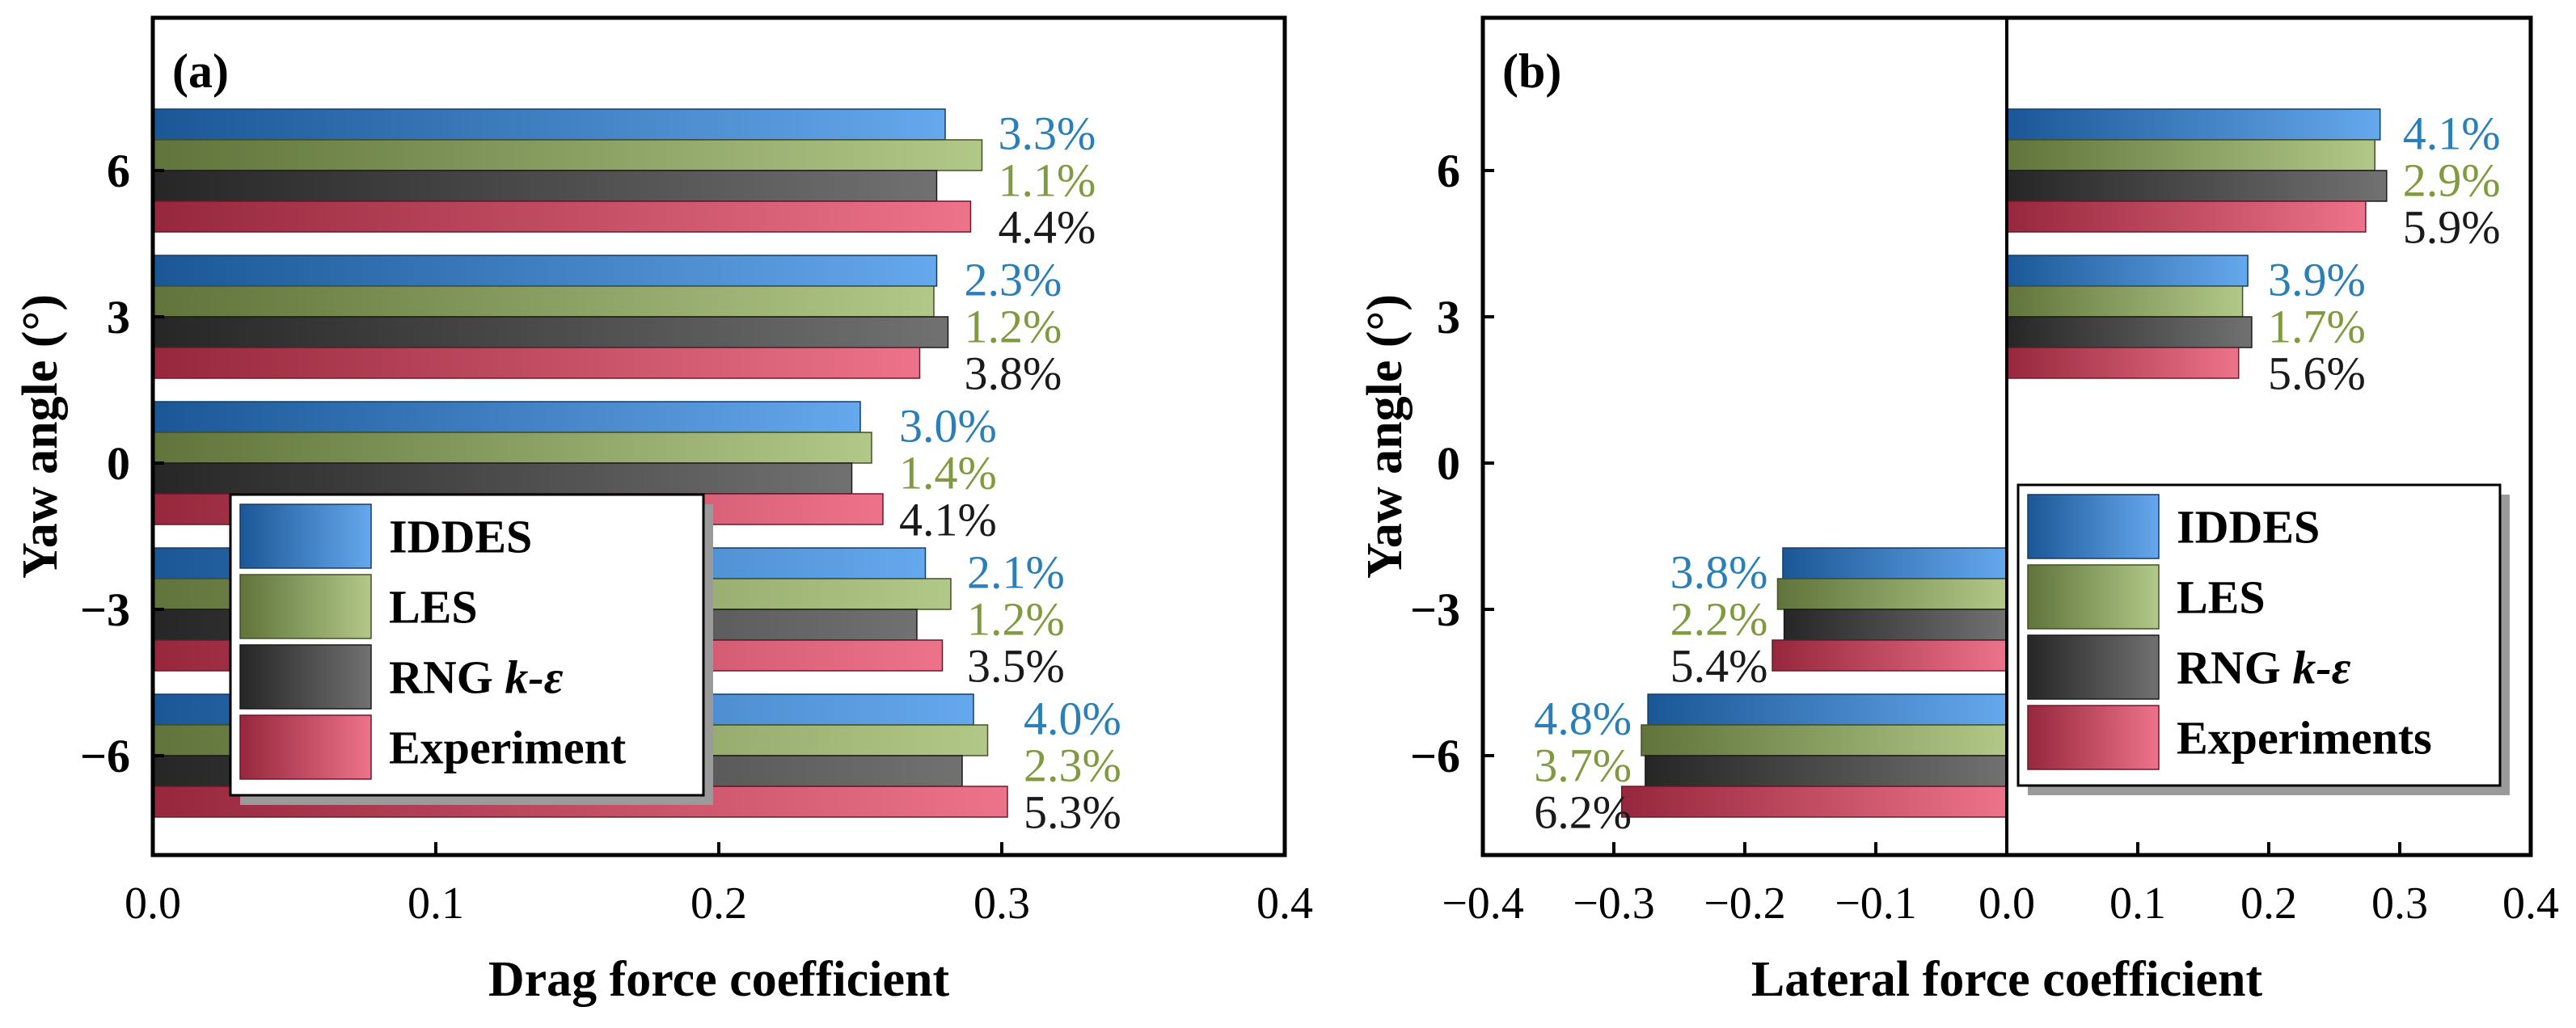  What do you see at coordinates (1719, 667) in the screenshot?
I see `annotation-rng-yaw-3: 5.4%` at bounding box center [1719, 667].